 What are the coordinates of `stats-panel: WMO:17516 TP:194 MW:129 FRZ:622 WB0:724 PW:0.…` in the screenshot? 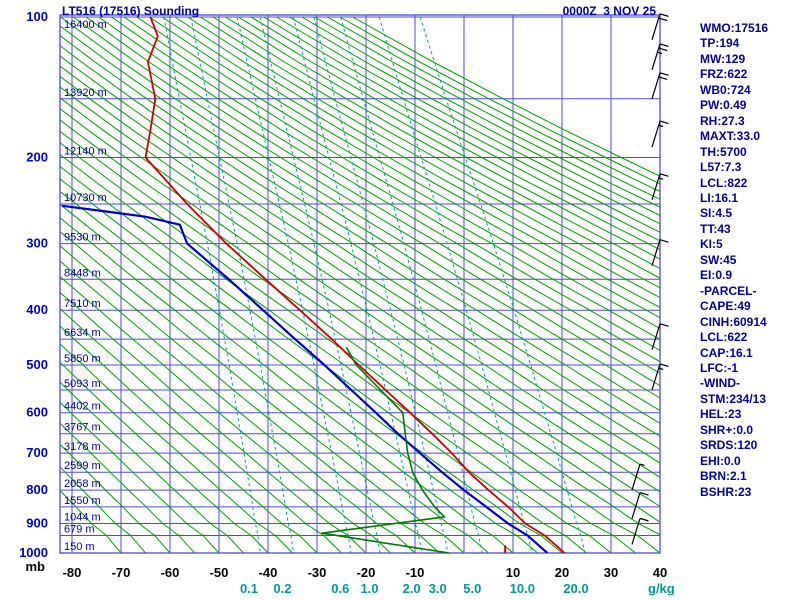 It's located at (734, 260).